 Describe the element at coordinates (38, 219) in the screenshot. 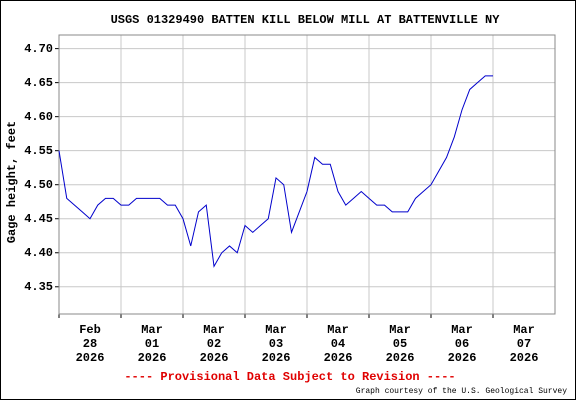

I see `y-tick-label: 4.45` at that location.